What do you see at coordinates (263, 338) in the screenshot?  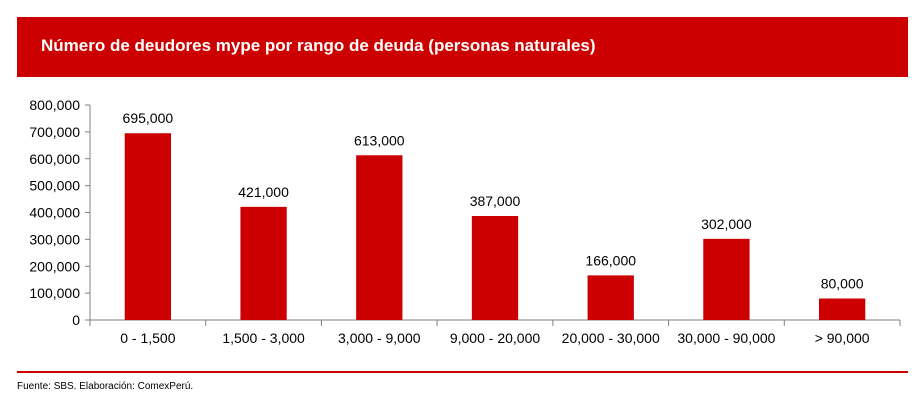 I see `x-tick-label: 1,500 - 3,000` at bounding box center [263, 338].